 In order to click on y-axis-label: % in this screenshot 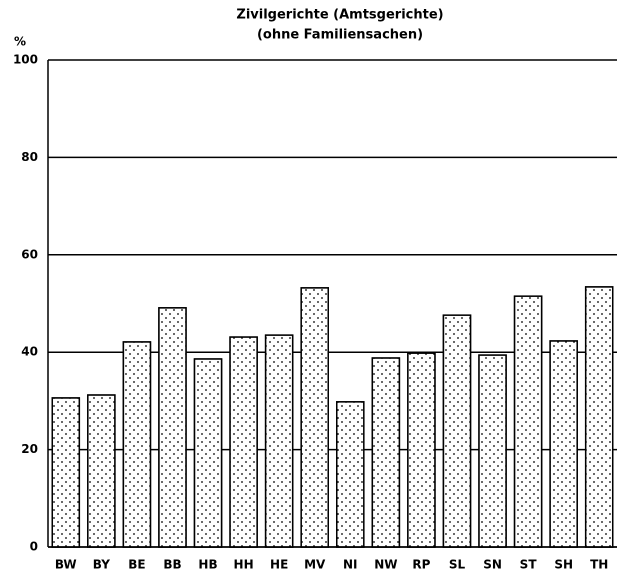, I will do `click(20, 42)`.